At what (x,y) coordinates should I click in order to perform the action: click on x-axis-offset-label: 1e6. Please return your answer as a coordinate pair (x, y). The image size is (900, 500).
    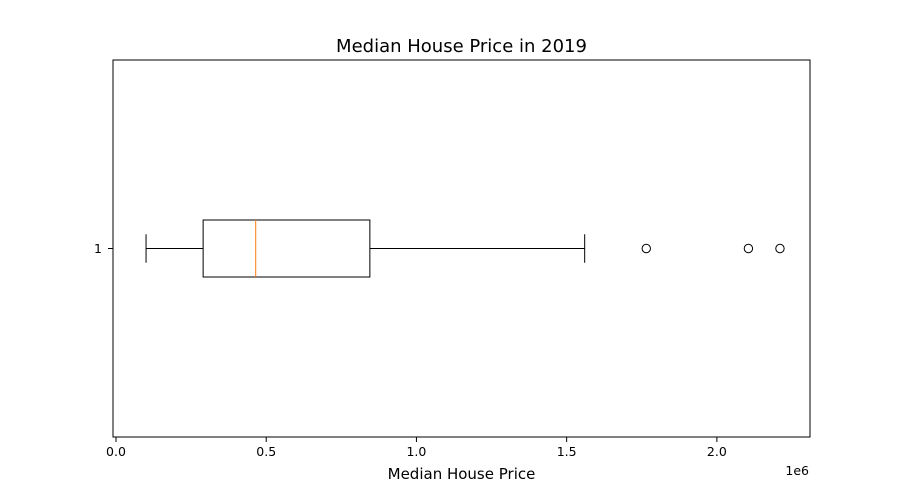
    Looking at the image, I should click on (797, 470).